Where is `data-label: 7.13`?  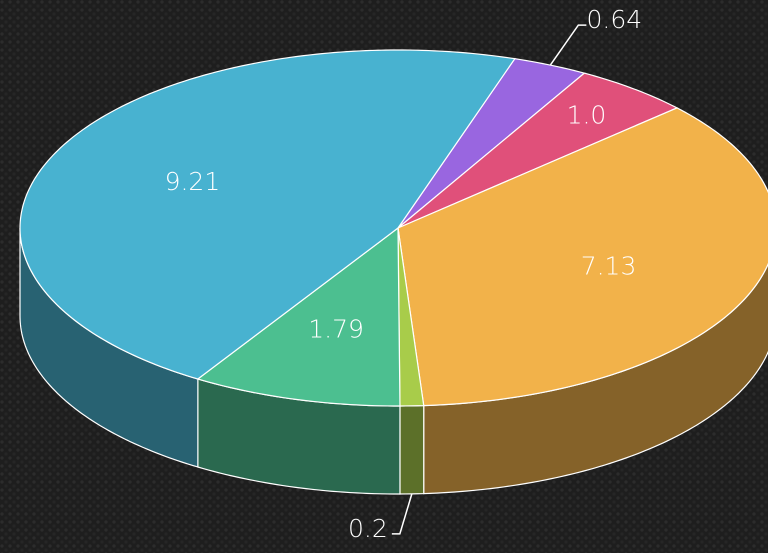 data-label: 7.13 is located at coordinates (609, 266).